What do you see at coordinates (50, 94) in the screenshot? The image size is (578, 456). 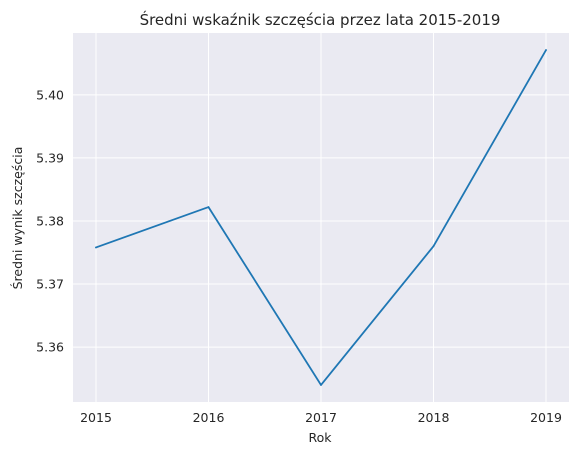 I see `y-tick-label: 5.40` at bounding box center [50, 94].